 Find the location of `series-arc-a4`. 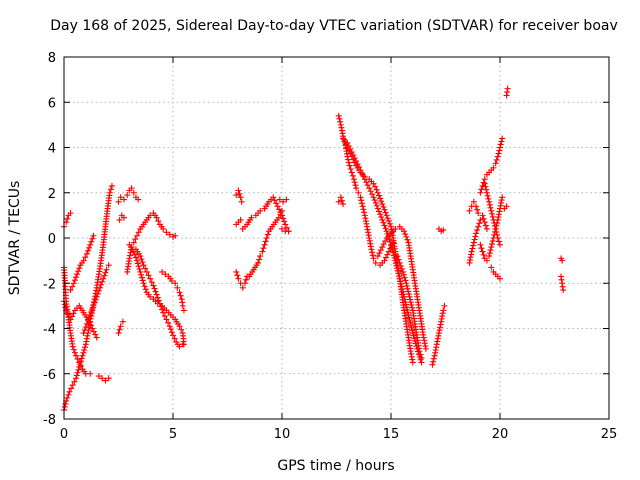

series-arc-a4 is located at coordinates (80, 319).